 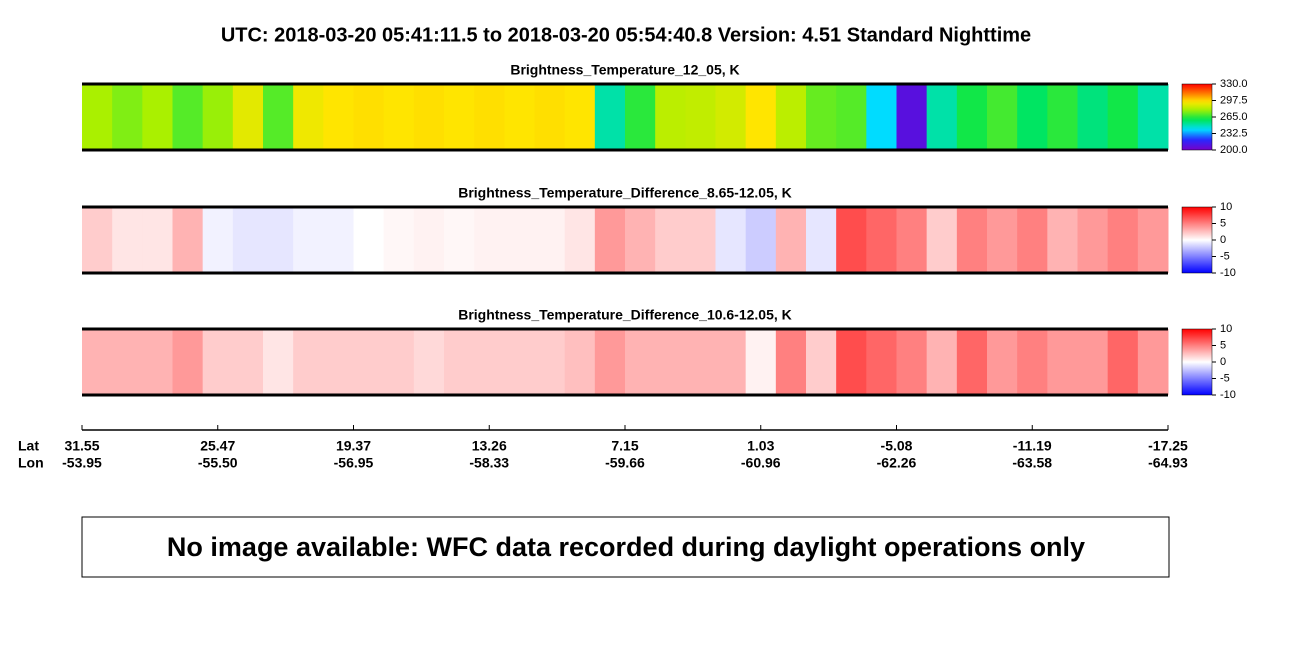 What do you see at coordinates (1234, 150) in the screenshot?
I see `colorbar-tick-label: 200.0` at bounding box center [1234, 150].